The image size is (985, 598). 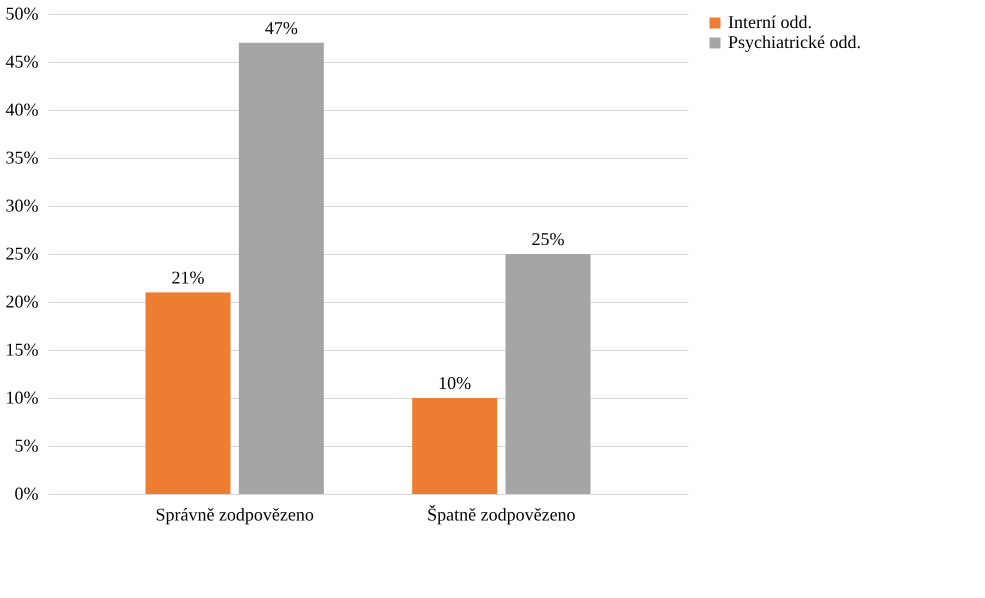 What do you see at coordinates (22, 110) in the screenshot?
I see `y-tick-label: 40%` at bounding box center [22, 110].